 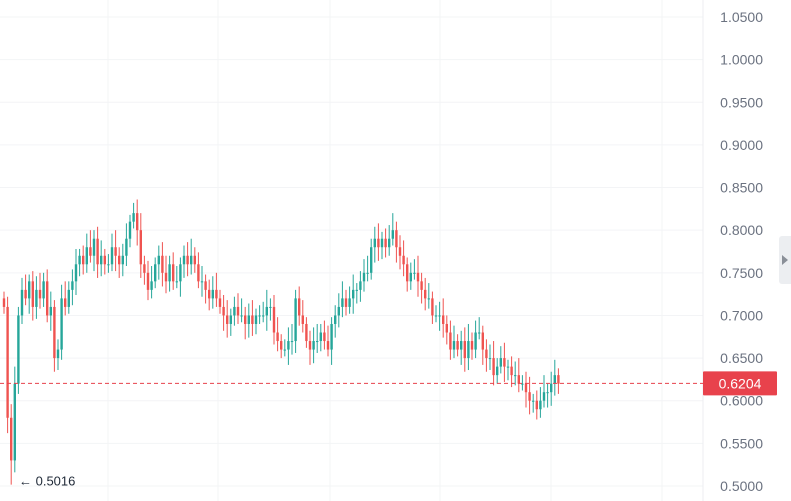 I want to click on y-tick-label: 0.8500, so click(x=741, y=188).